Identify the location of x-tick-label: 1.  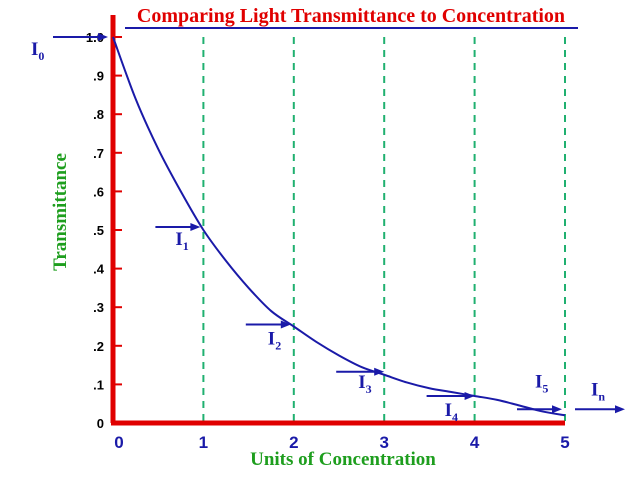
(203, 442).